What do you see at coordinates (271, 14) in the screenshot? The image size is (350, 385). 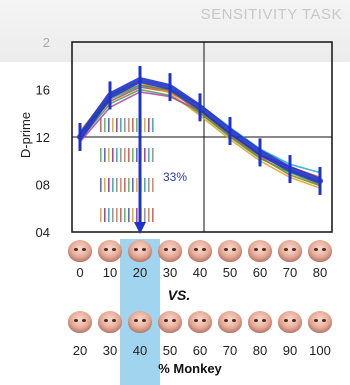 I see `header-title: SENSITIVITY TASK` at bounding box center [271, 14].